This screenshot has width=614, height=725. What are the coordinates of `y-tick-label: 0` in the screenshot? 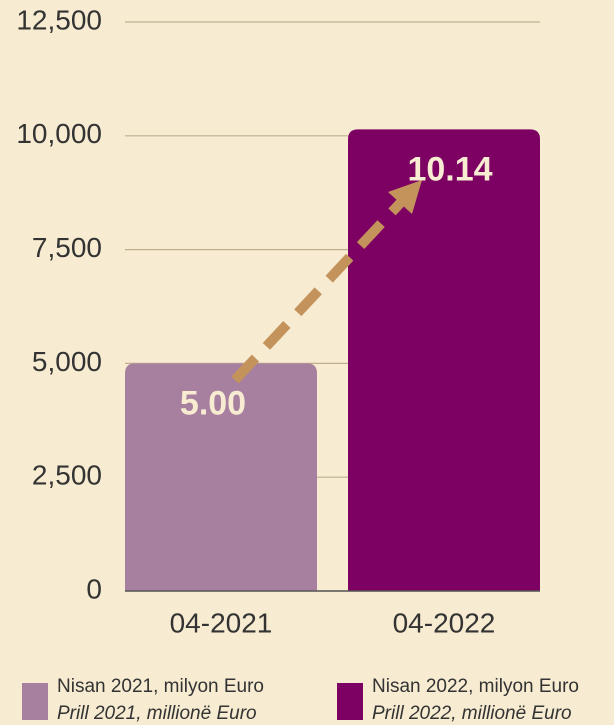 It's located at (94, 588).